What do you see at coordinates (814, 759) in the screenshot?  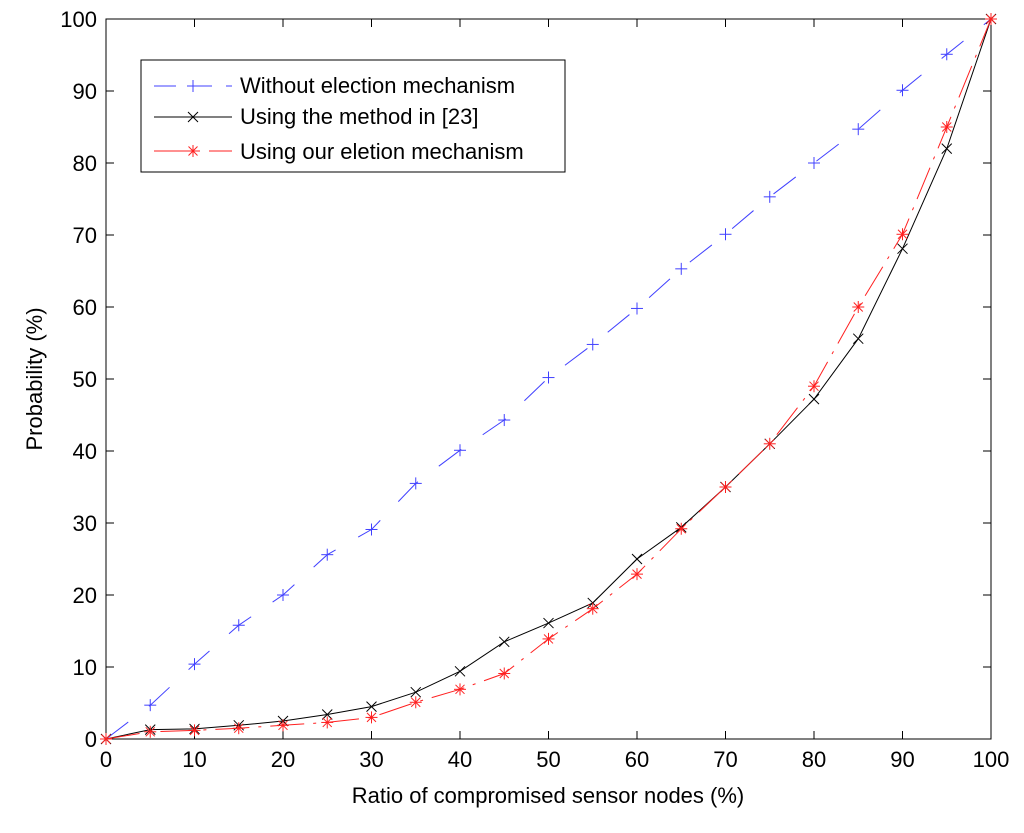 I see `x-tick-label: 80` at bounding box center [814, 759].